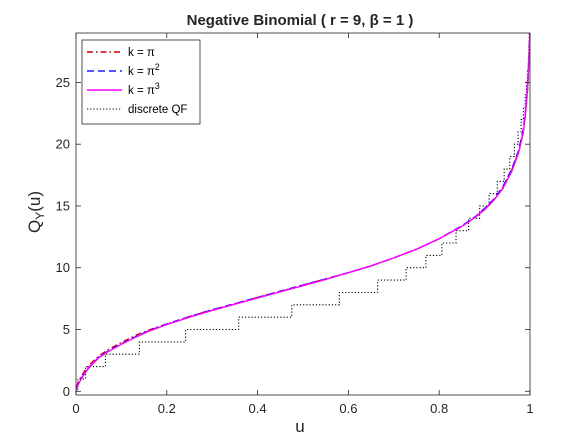  What do you see at coordinates (167, 408) in the screenshot?
I see `x-tick-label: 0.2` at bounding box center [167, 408].